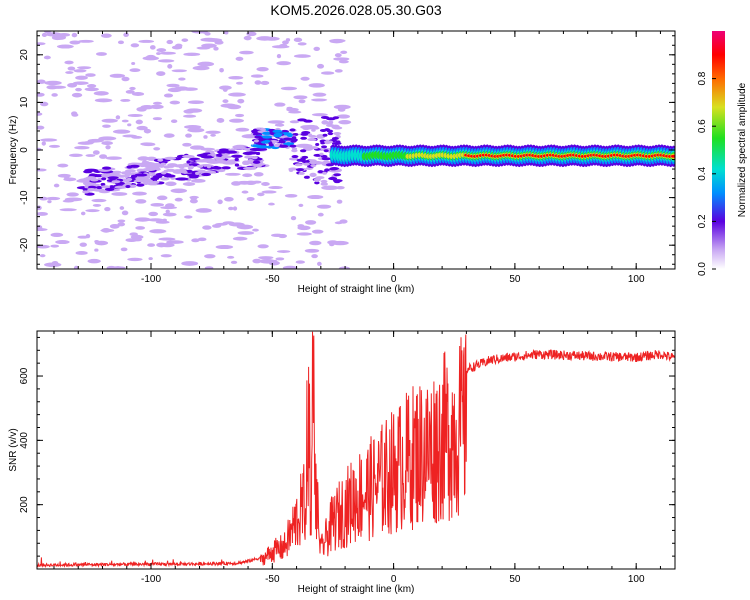 Image resolution: width=750 pixels, height=600 pixels. Describe the element at coordinates (702, 173) in the screenshot. I see `colorbar-tick-label: 0.4` at that location.